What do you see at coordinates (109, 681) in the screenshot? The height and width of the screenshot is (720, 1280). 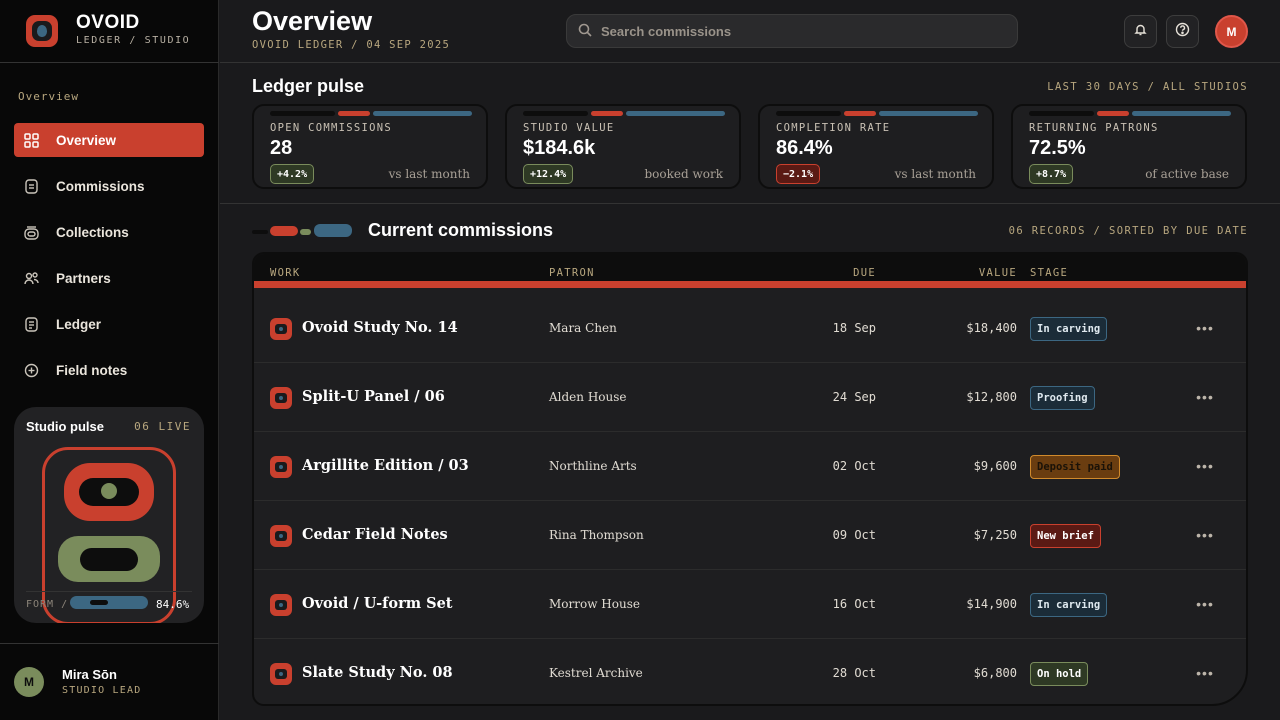 I see `user-block: M Mira Sōn STUDIO LEAD` at bounding box center [109, 681].